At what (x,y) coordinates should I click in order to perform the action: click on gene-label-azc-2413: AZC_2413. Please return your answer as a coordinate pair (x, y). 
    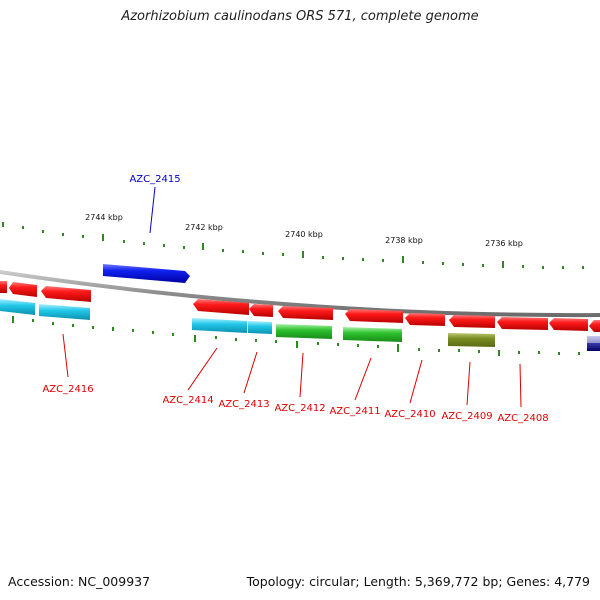
    Looking at the image, I should click on (243, 404).